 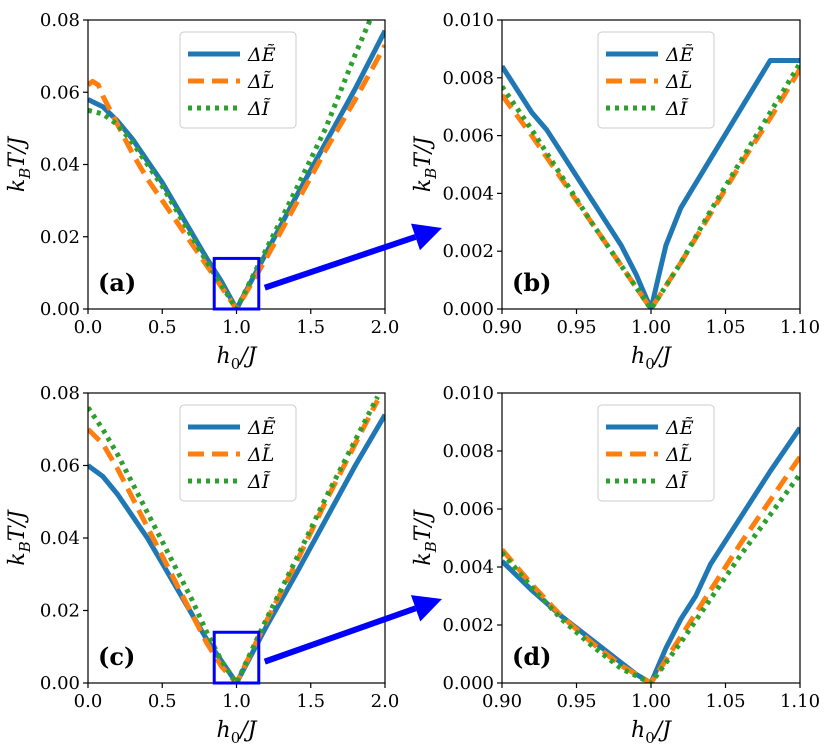 What do you see at coordinates (117, 282) in the screenshot?
I see `panel-label: (a)` at bounding box center [117, 282].